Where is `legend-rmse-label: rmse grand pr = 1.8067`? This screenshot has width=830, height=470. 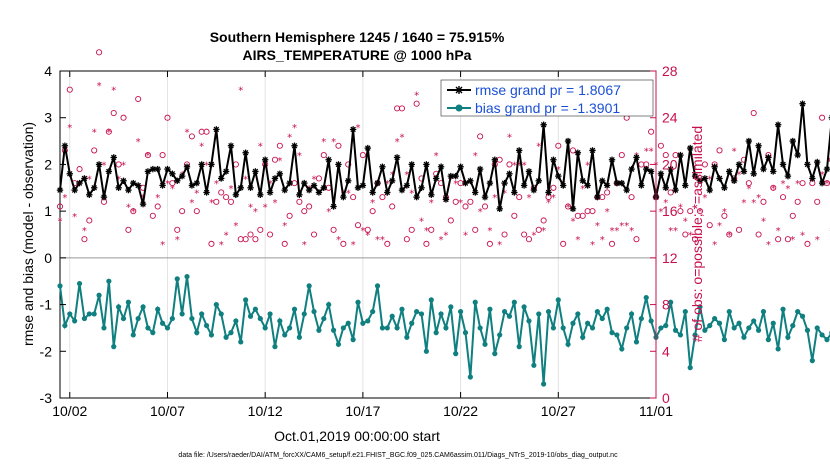
legend-rmse-label: rmse grand pr = 1.8067 is located at coordinates (548, 90).